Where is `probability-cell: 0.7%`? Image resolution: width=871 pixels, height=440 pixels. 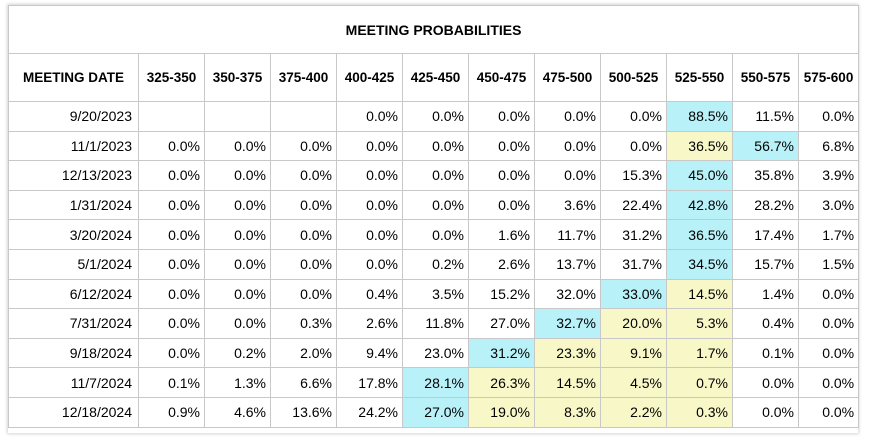
probability-cell: 0.7% is located at coordinates (699, 382).